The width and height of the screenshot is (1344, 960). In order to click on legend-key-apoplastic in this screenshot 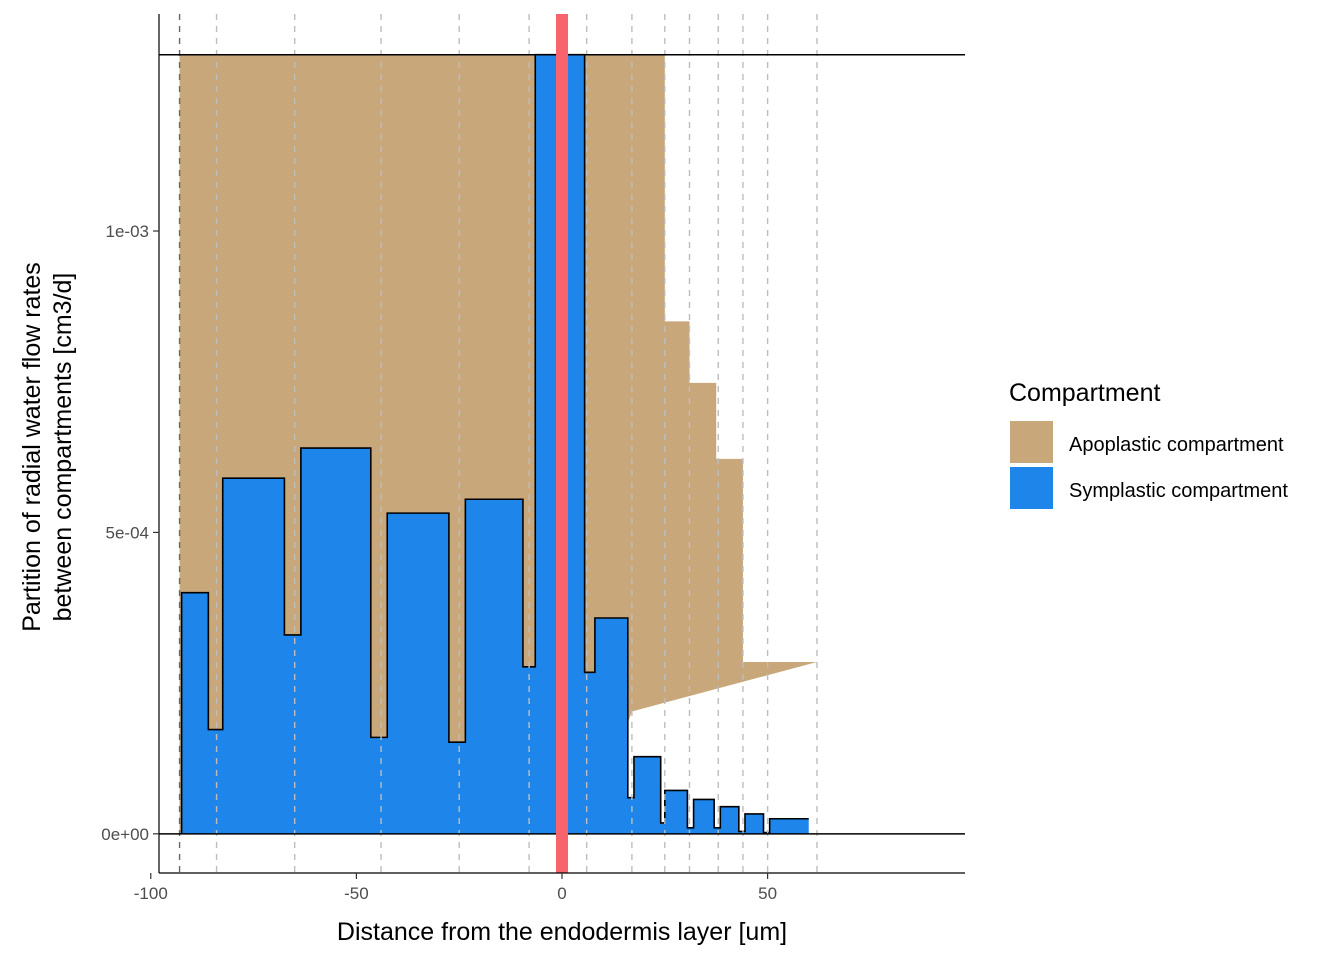, I will do `click(1031, 442)`.